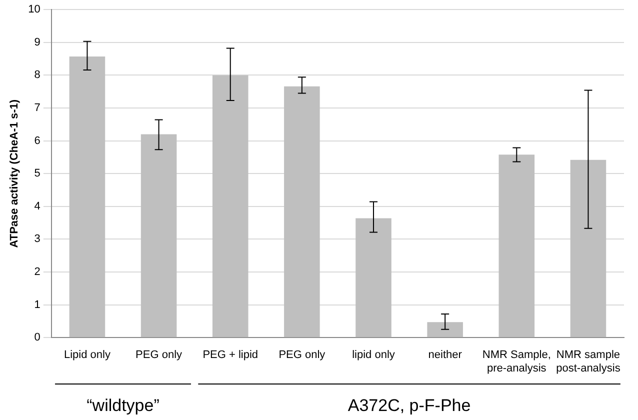  I want to click on x-tick-label: PEG + lipid, so click(230, 355).